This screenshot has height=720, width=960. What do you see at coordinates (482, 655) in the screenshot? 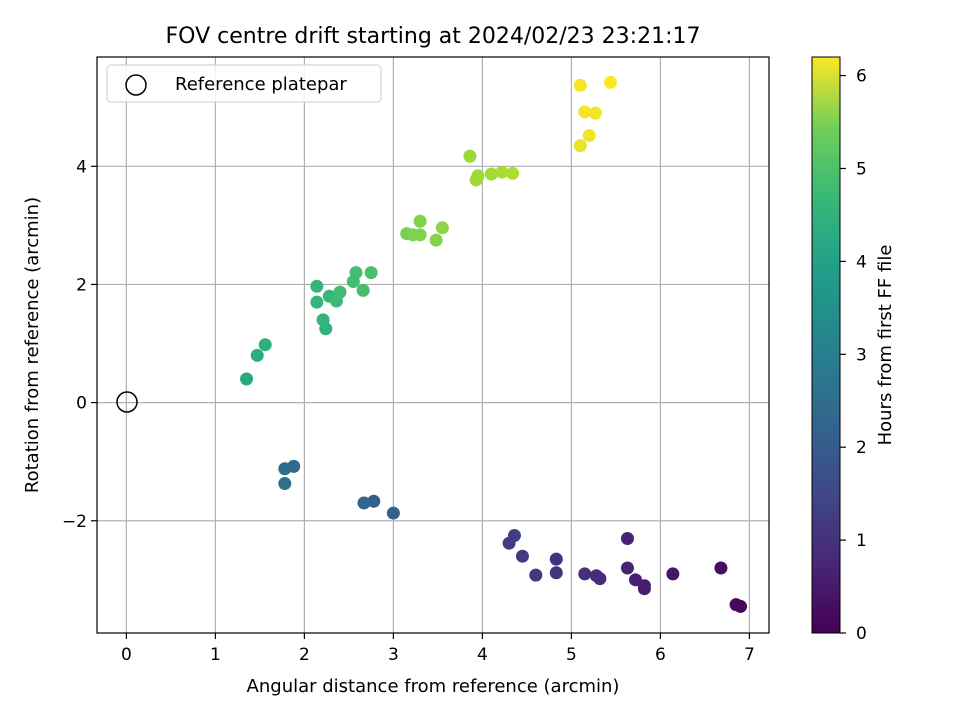
I see `x-tick-label: 4` at bounding box center [482, 655].